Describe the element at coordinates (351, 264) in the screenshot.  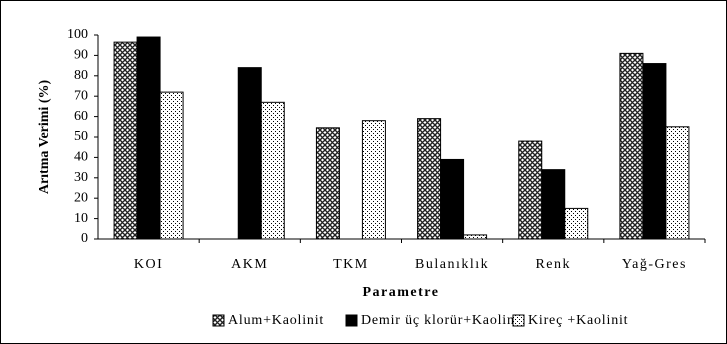
I see `x-tick-label: TKM` at that location.